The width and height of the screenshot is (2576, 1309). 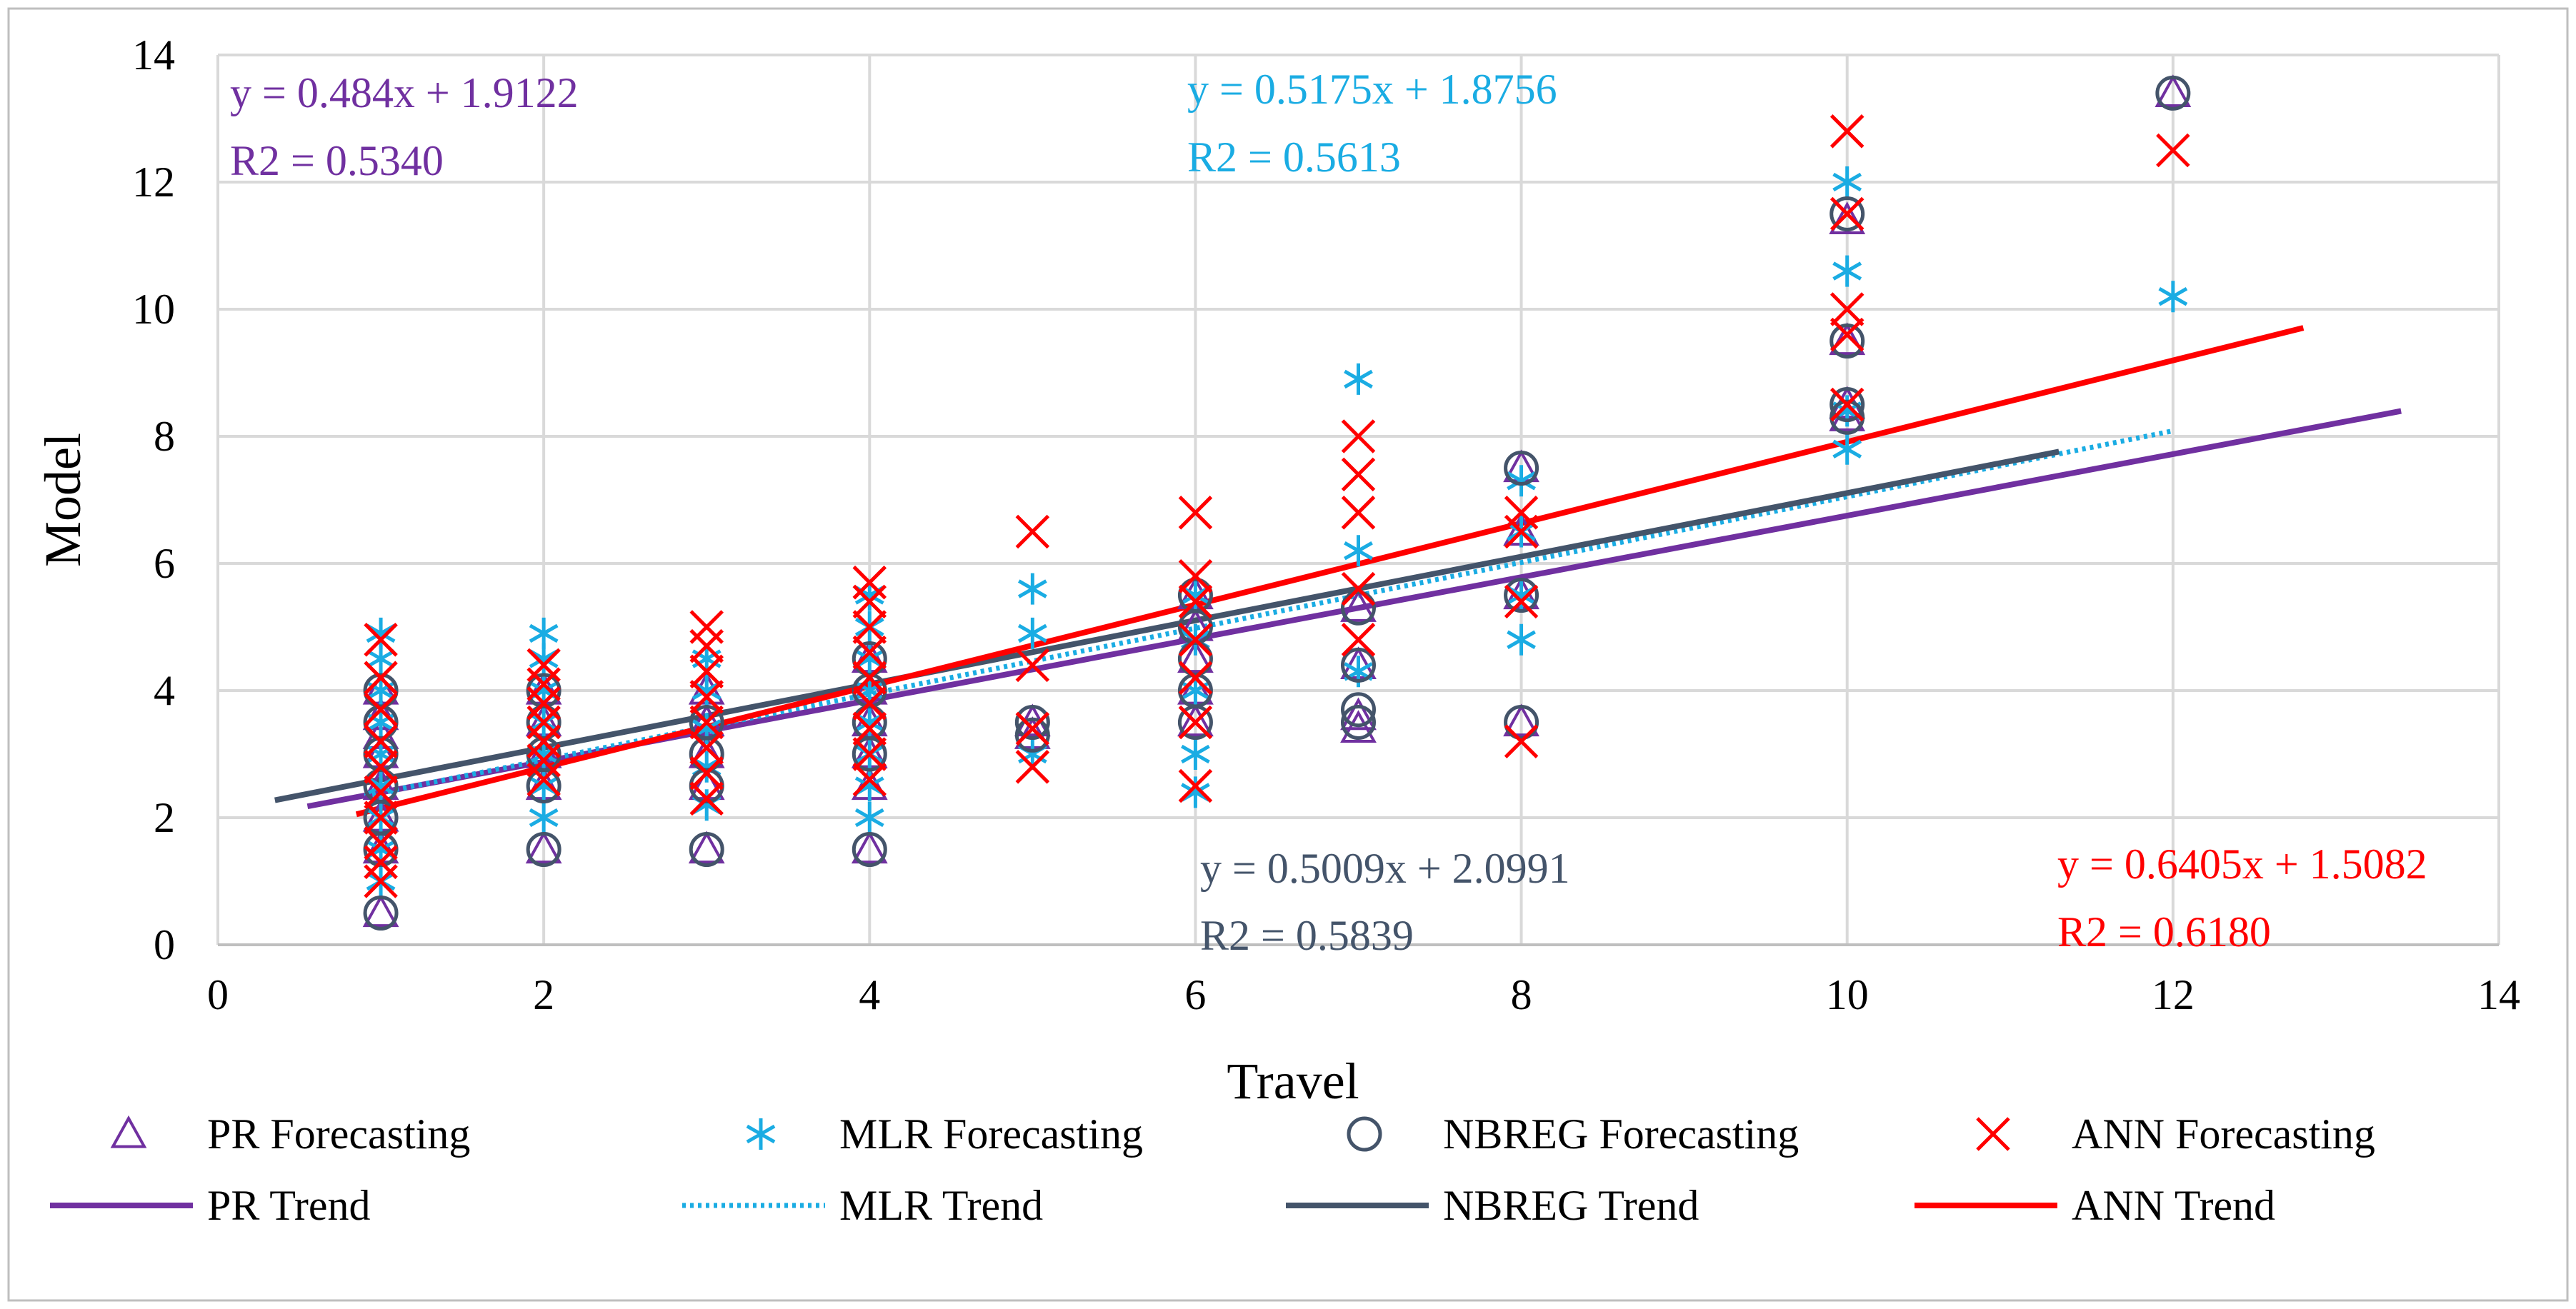 I want to click on pr-trend-legend-label: PR Trend, so click(x=289, y=1205).